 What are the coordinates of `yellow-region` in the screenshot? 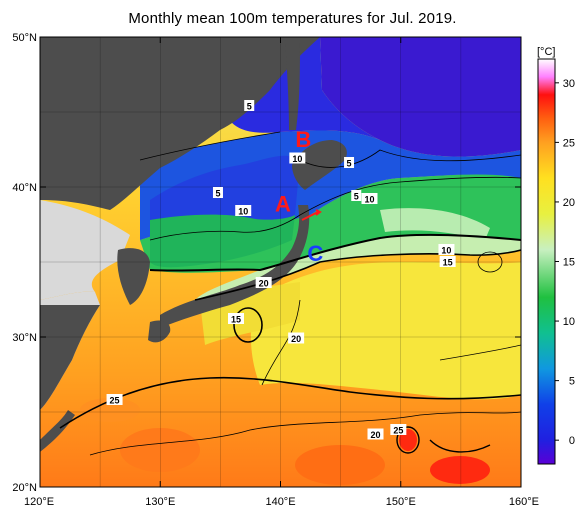 It's located at (385, 331).